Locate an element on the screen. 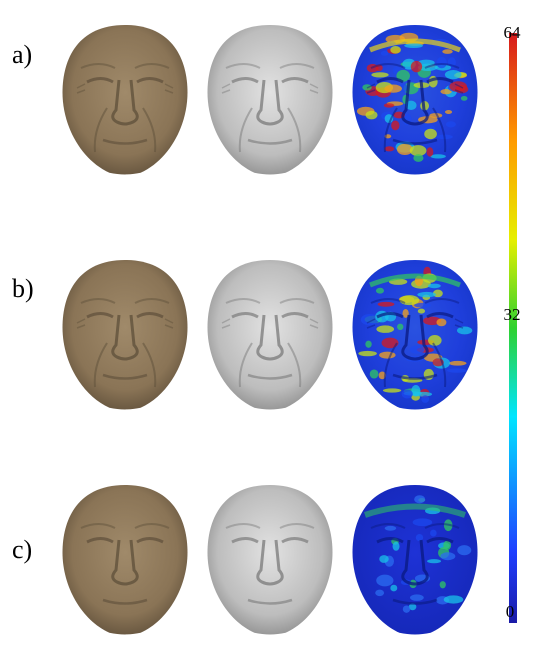 This screenshot has height=645, width=546. row-label-c: c) is located at coordinates (22, 549).